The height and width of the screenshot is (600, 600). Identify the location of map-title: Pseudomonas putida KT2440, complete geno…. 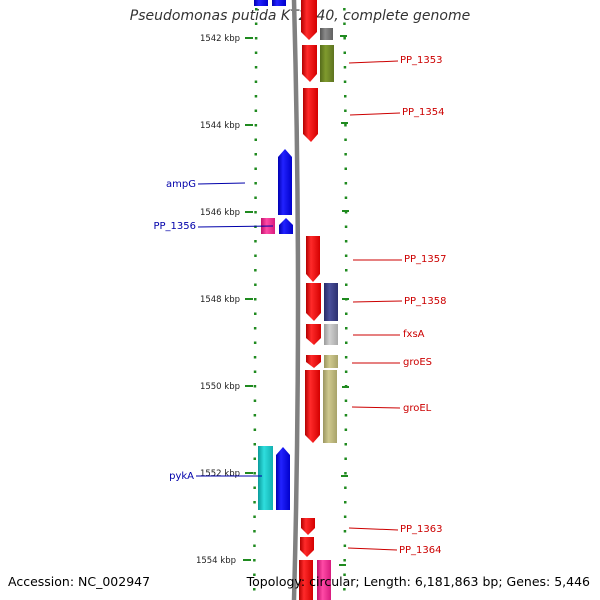
(300, 16).